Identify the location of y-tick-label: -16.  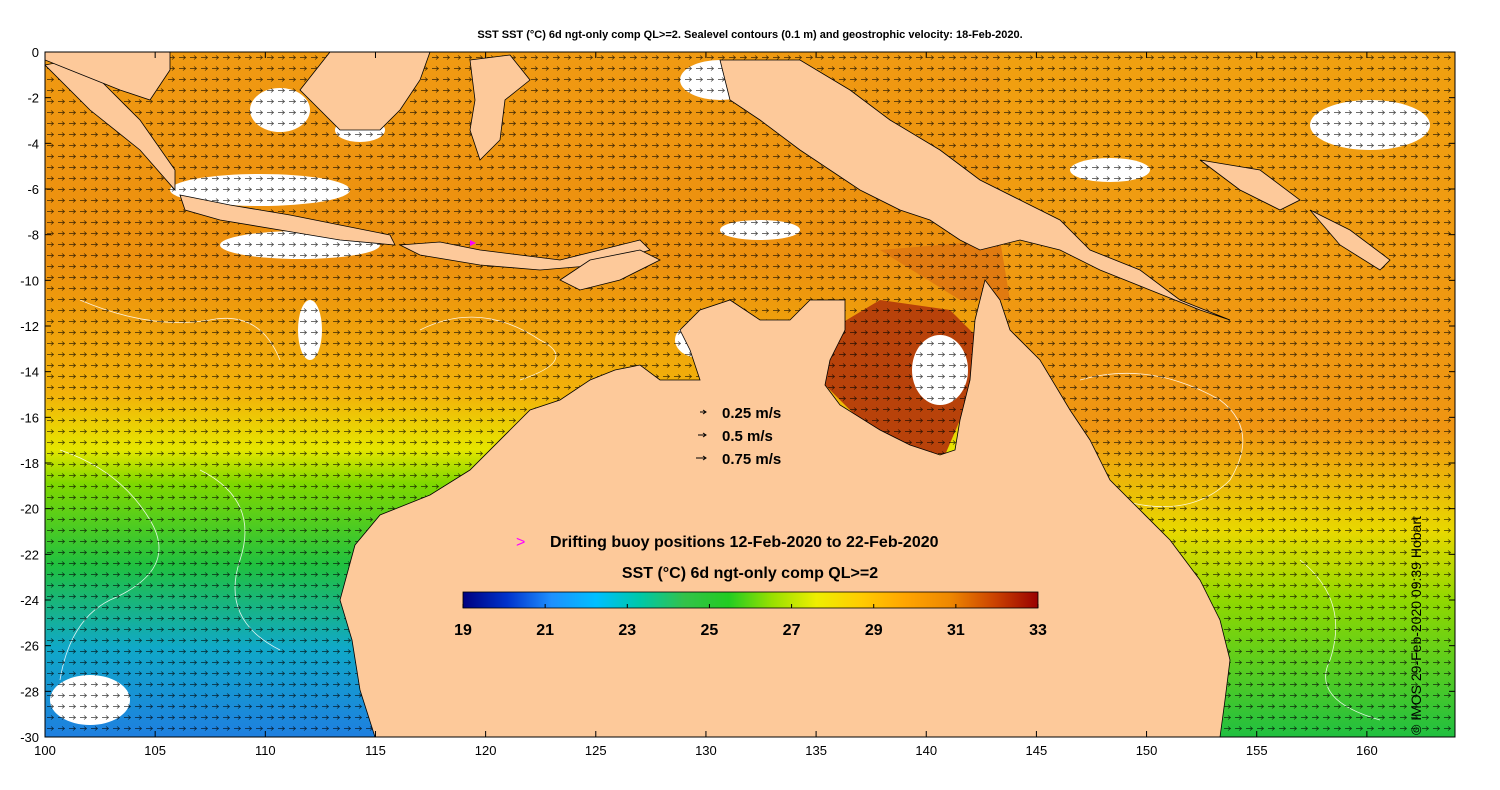
(29, 417).